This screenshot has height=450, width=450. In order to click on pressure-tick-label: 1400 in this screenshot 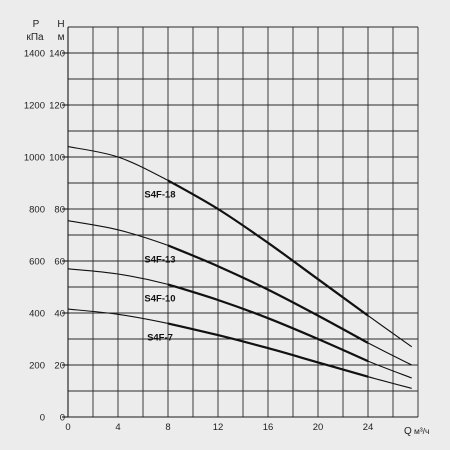, I will do `click(34, 54)`.